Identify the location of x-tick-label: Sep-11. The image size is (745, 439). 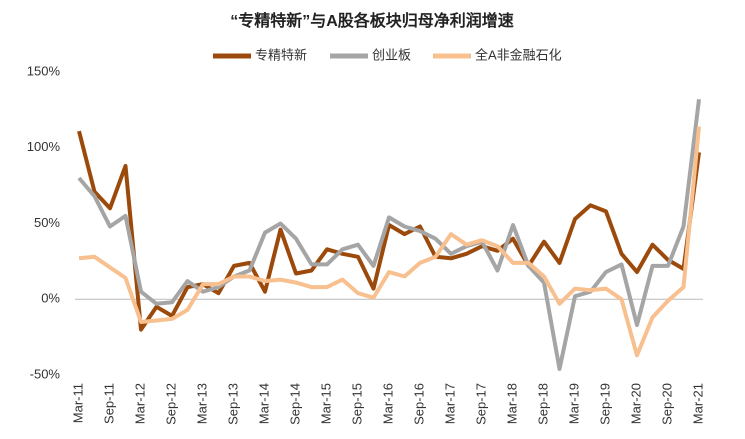
(108, 403).